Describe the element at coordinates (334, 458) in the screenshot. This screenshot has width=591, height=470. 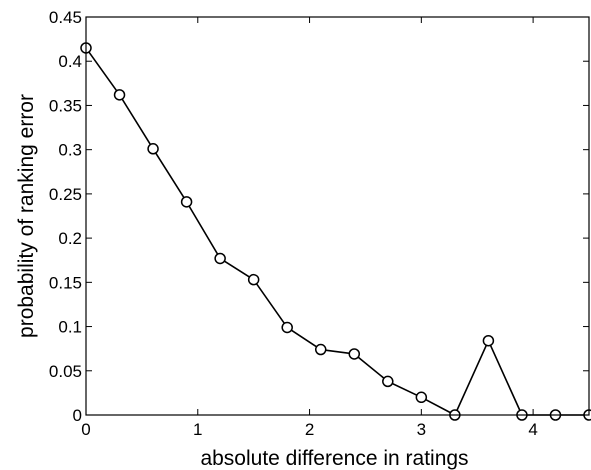
I see `x-axis-label: absolute difference in ratings` at that location.